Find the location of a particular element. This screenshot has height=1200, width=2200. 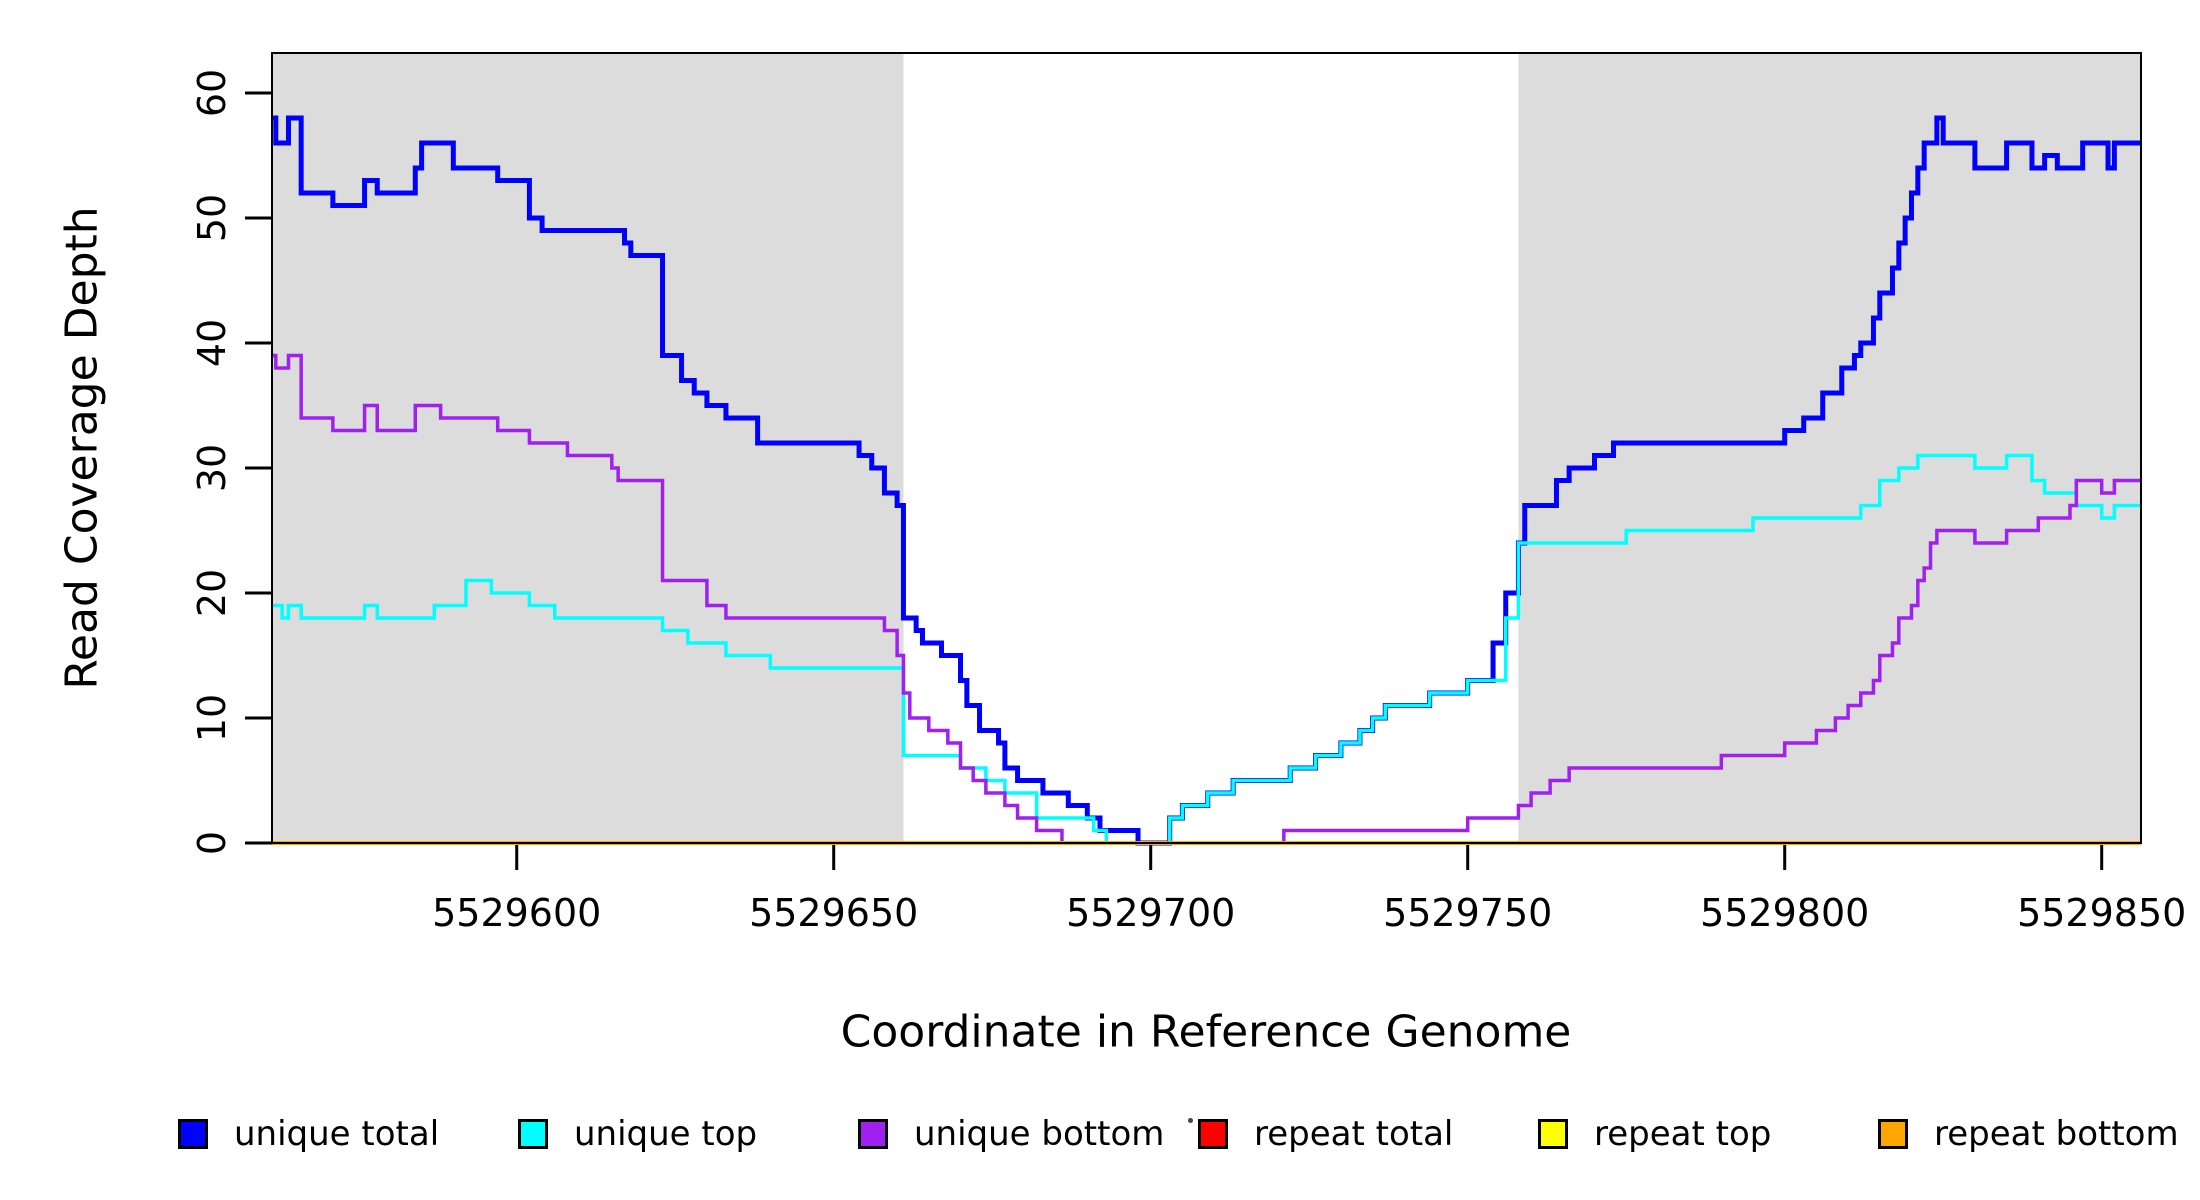

legend-item-label: unique bottom is located at coordinates (1039, 1134).